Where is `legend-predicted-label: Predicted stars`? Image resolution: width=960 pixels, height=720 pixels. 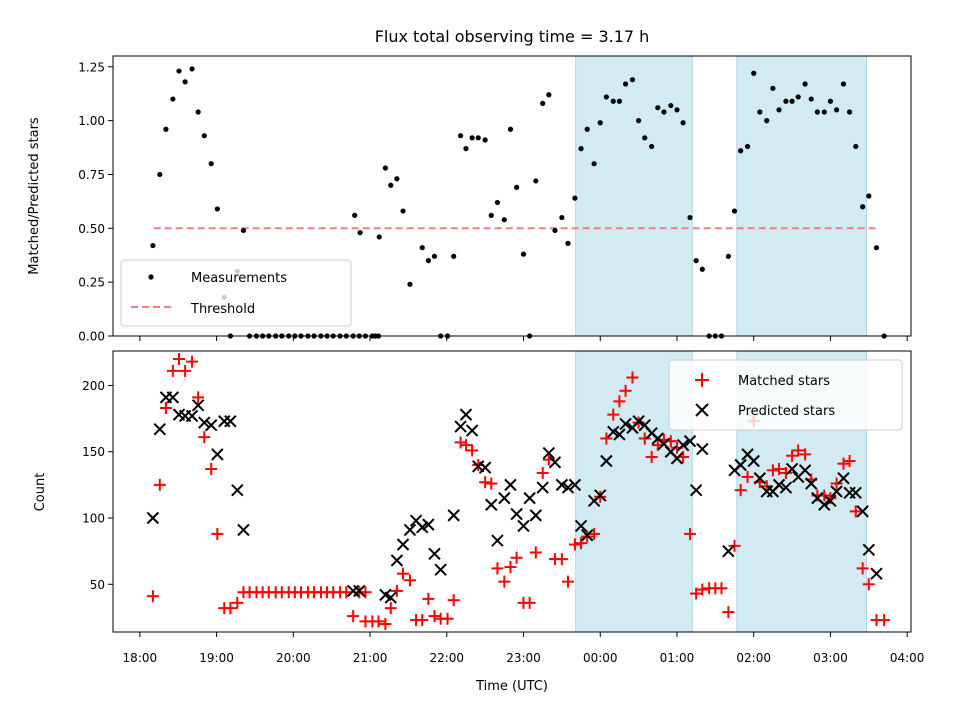 legend-predicted-label: Predicted stars is located at coordinates (786, 411).